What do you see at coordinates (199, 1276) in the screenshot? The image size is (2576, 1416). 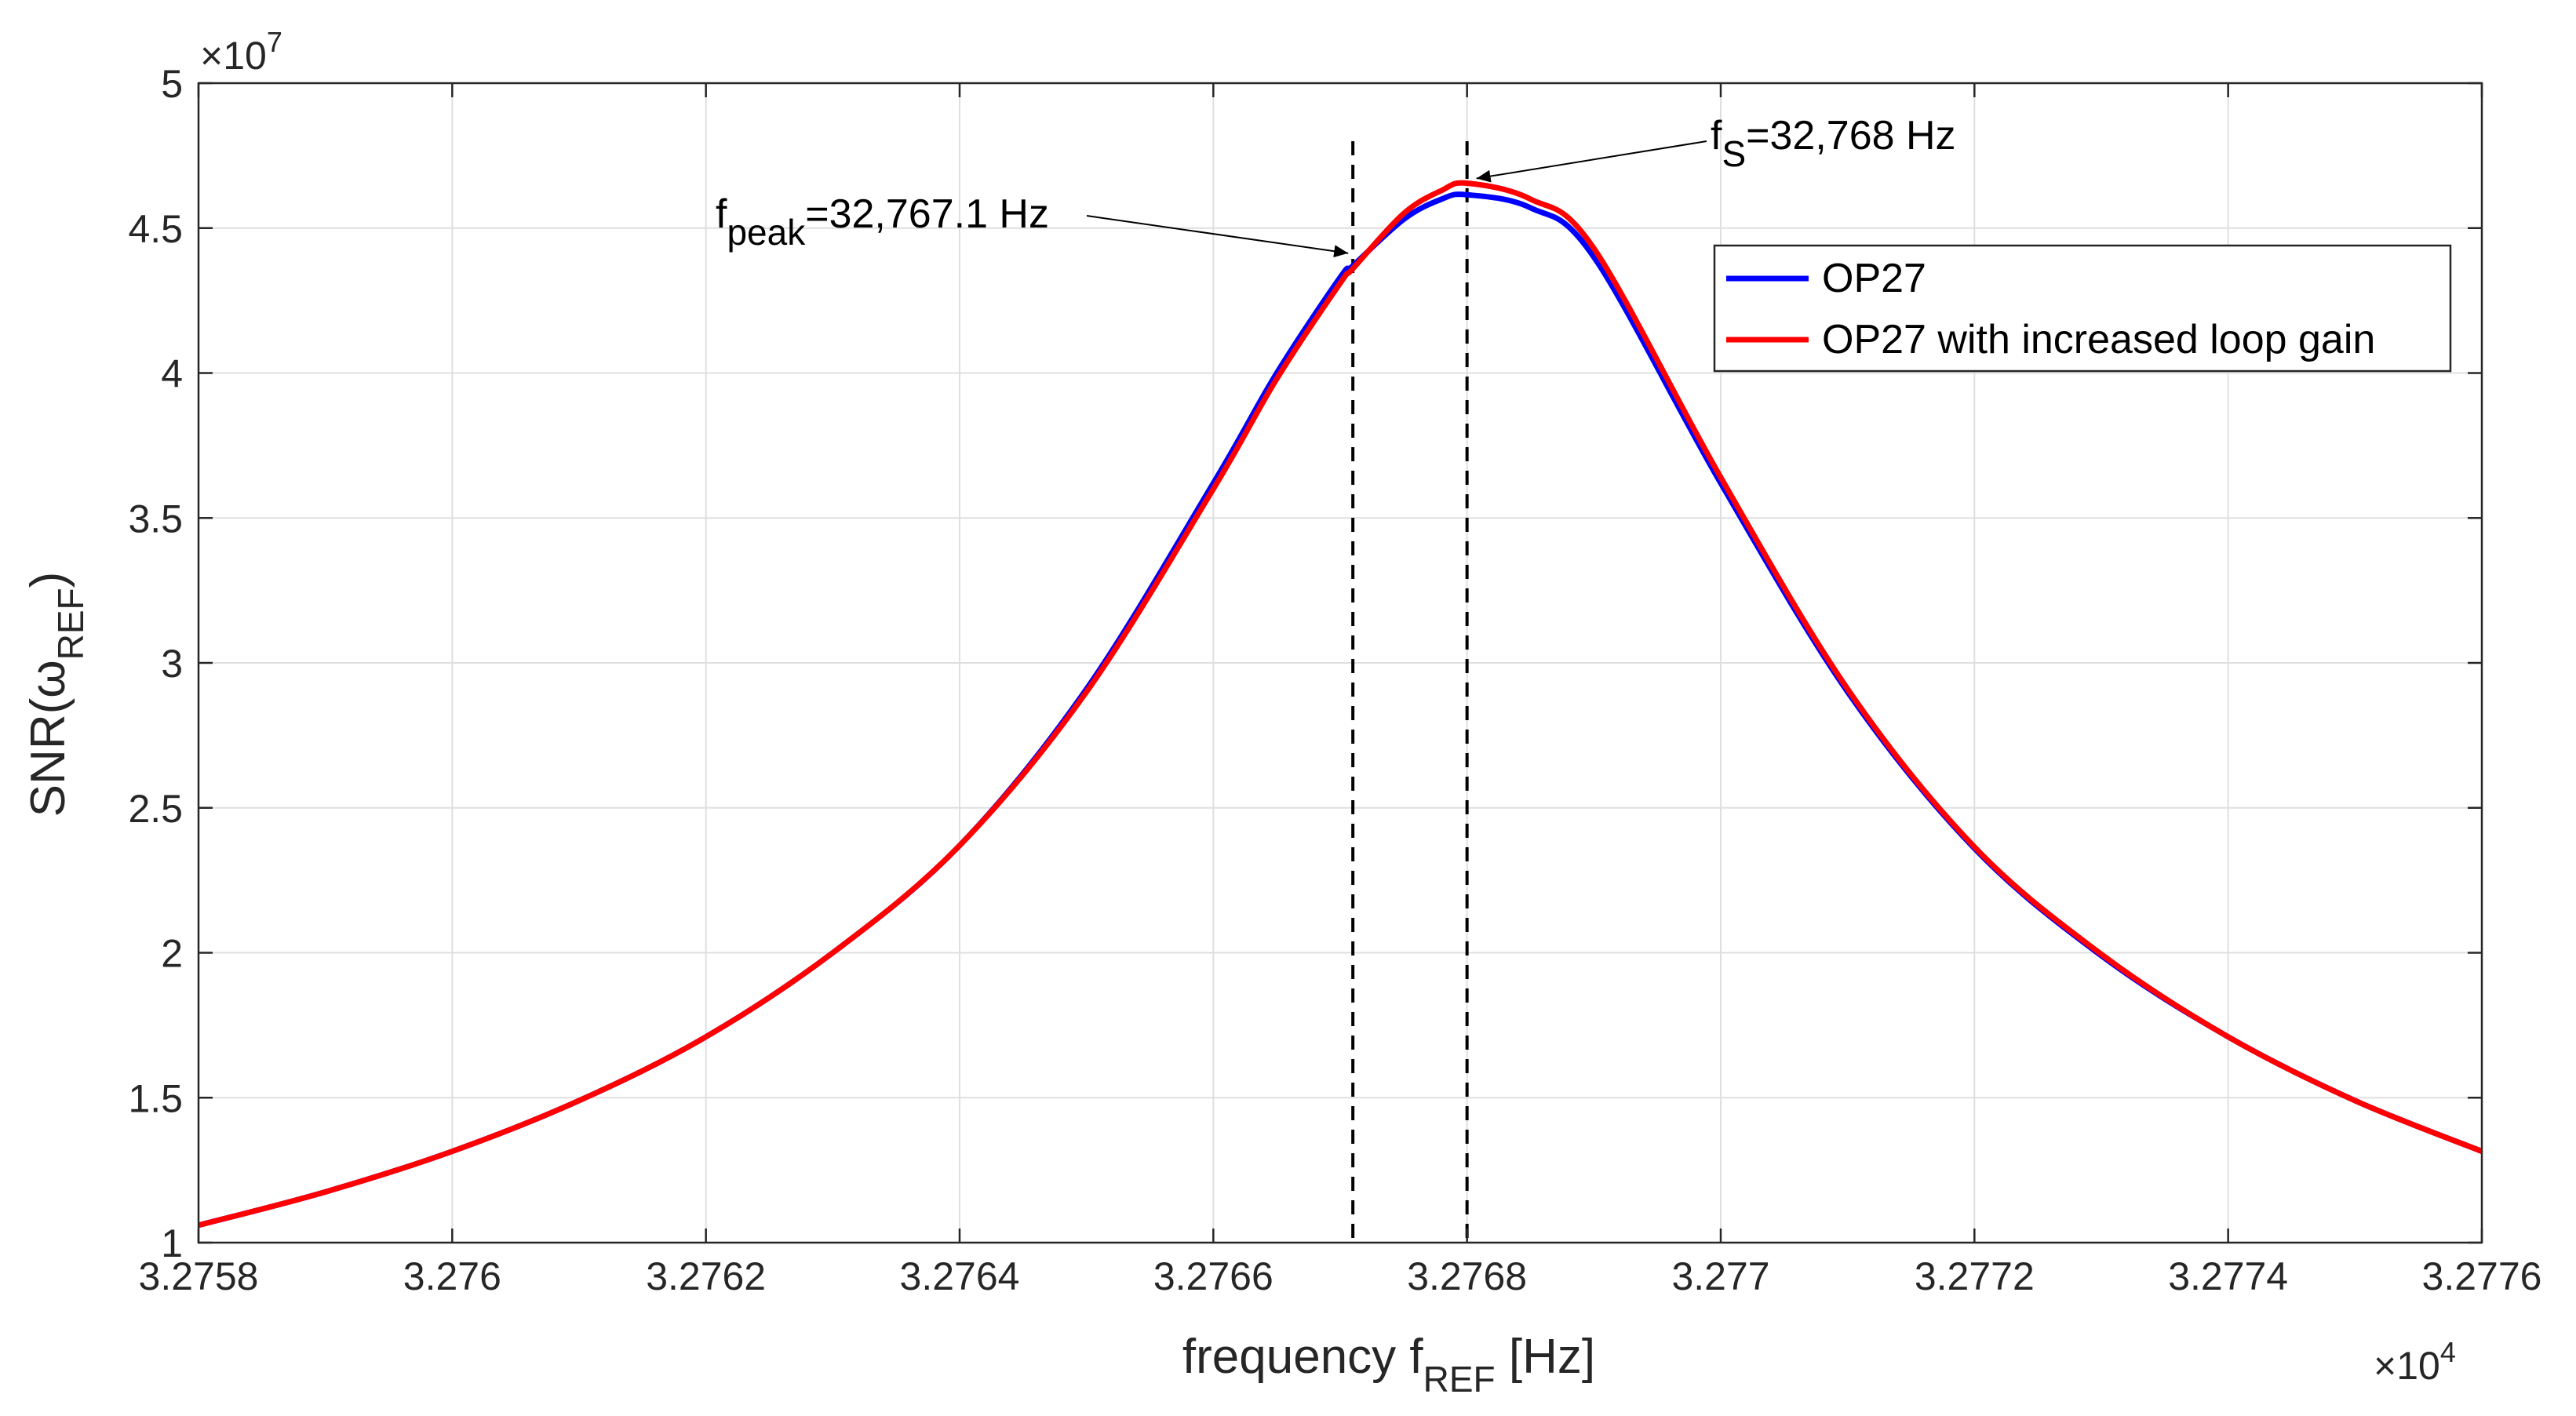 I see `x-tick-label: 3.2758` at bounding box center [199, 1276].